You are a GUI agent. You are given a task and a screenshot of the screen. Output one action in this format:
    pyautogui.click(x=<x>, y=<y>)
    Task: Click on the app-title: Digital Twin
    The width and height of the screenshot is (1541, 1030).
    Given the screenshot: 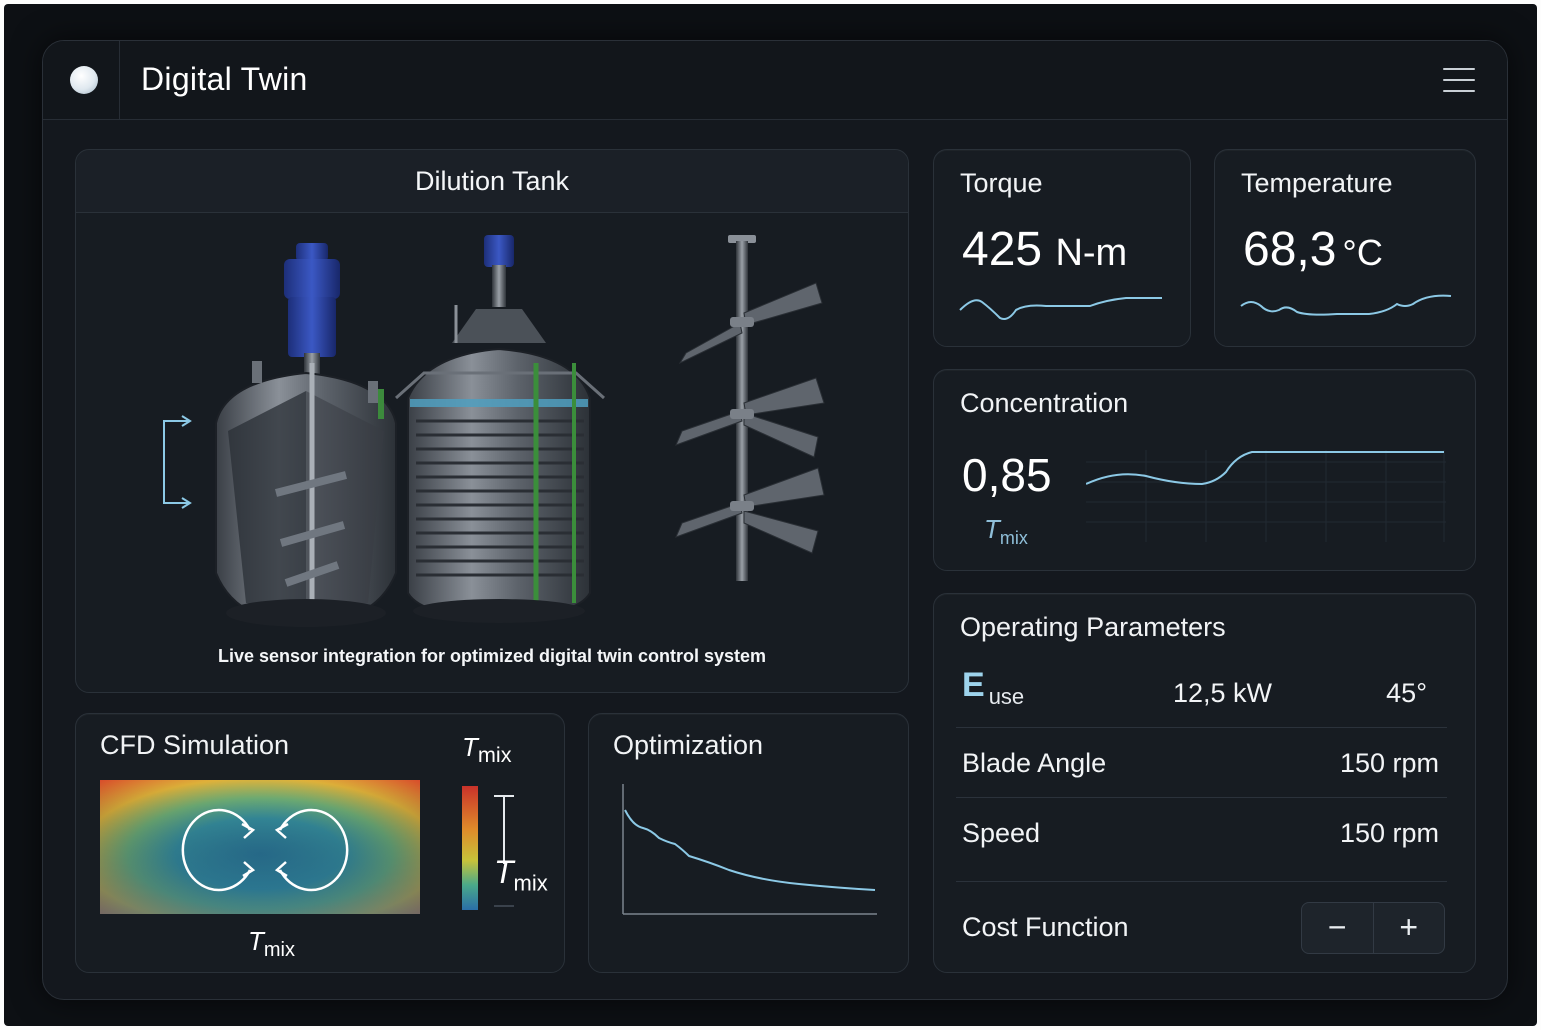 What is the action you would take?
    pyautogui.click(x=224, y=79)
    